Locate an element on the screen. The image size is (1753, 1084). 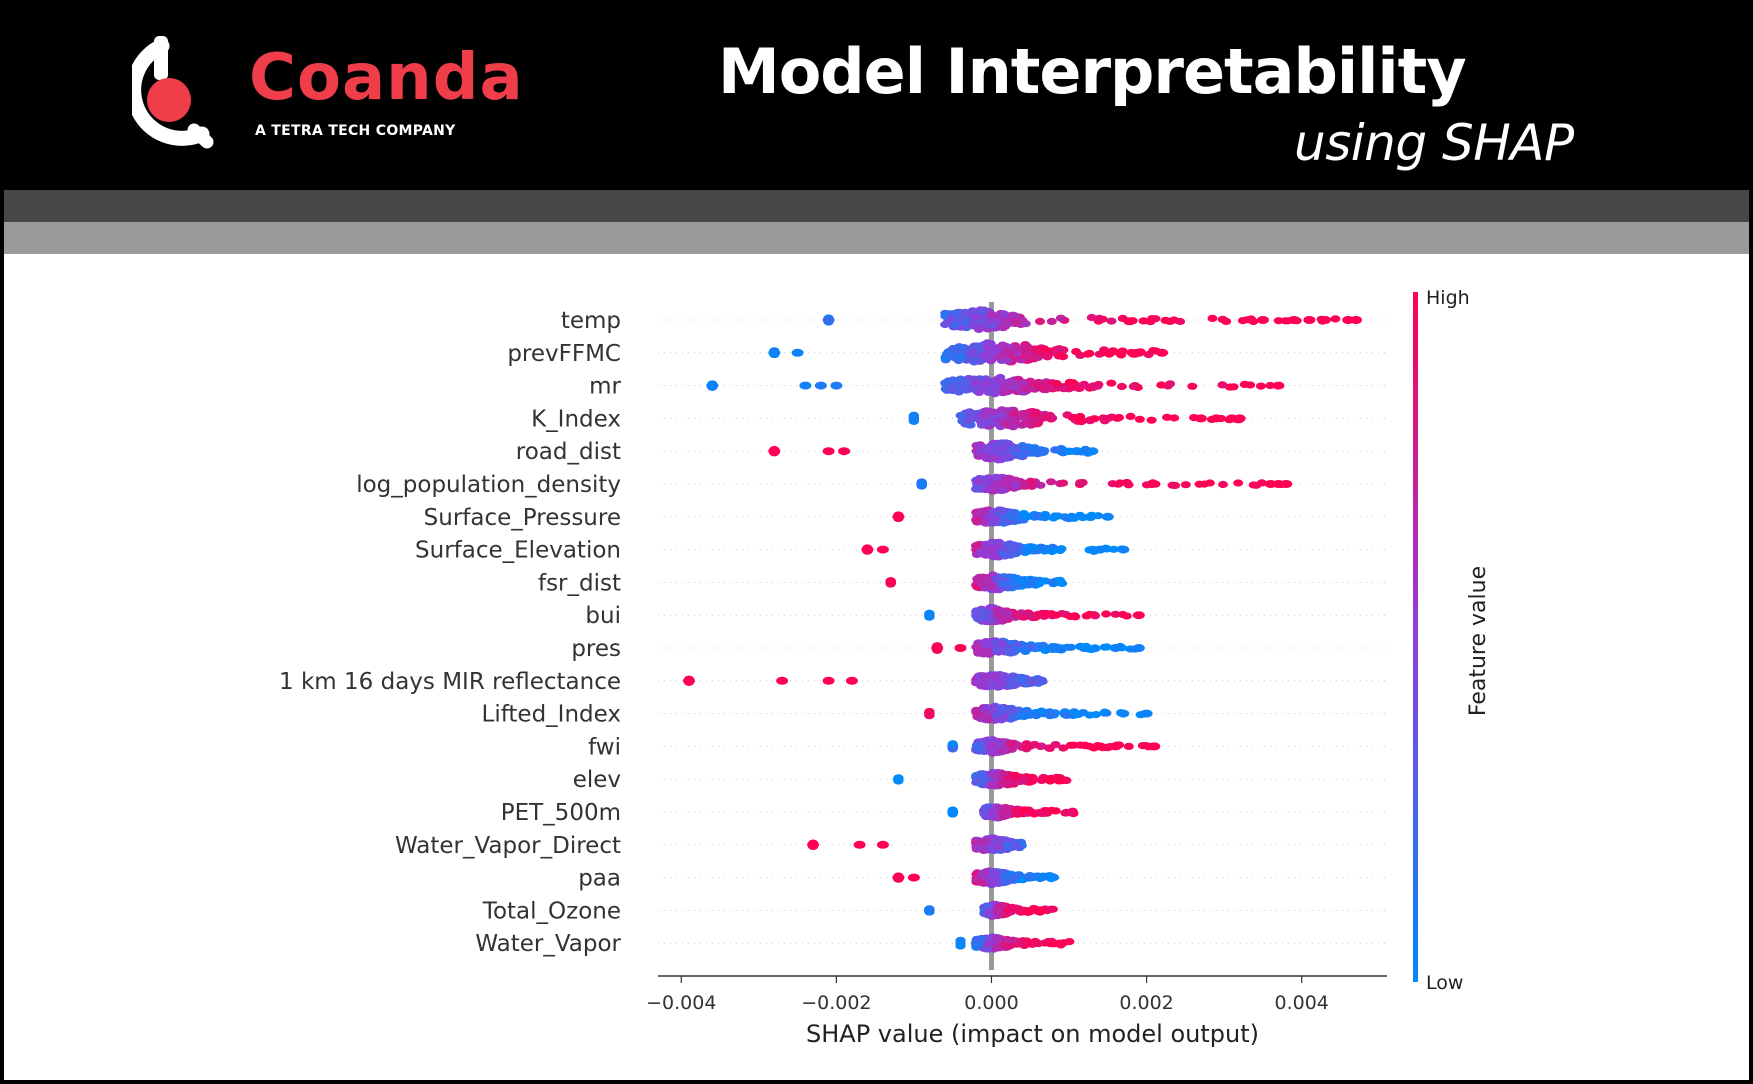
x-tick-label: −0.004 is located at coordinates (681, 1003).